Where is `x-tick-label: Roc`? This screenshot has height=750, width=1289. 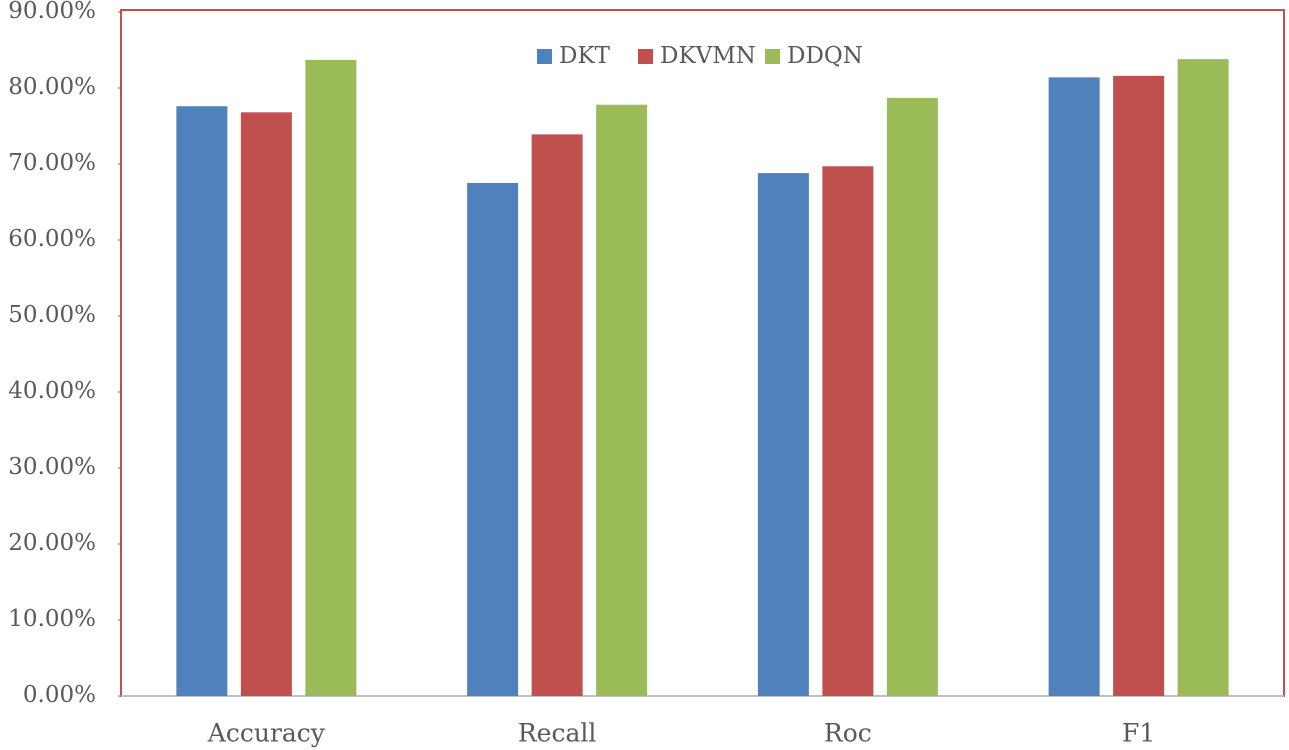 x-tick-label: Roc is located at coordinates (848, 733).